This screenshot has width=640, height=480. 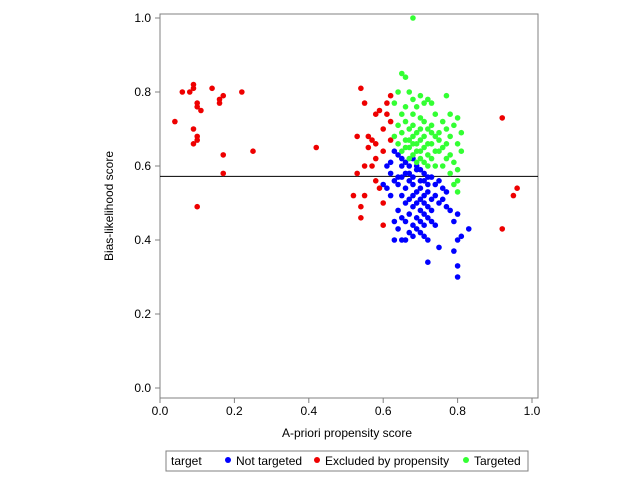 I want to click on legend-title: target, so click(x=186, y=461).